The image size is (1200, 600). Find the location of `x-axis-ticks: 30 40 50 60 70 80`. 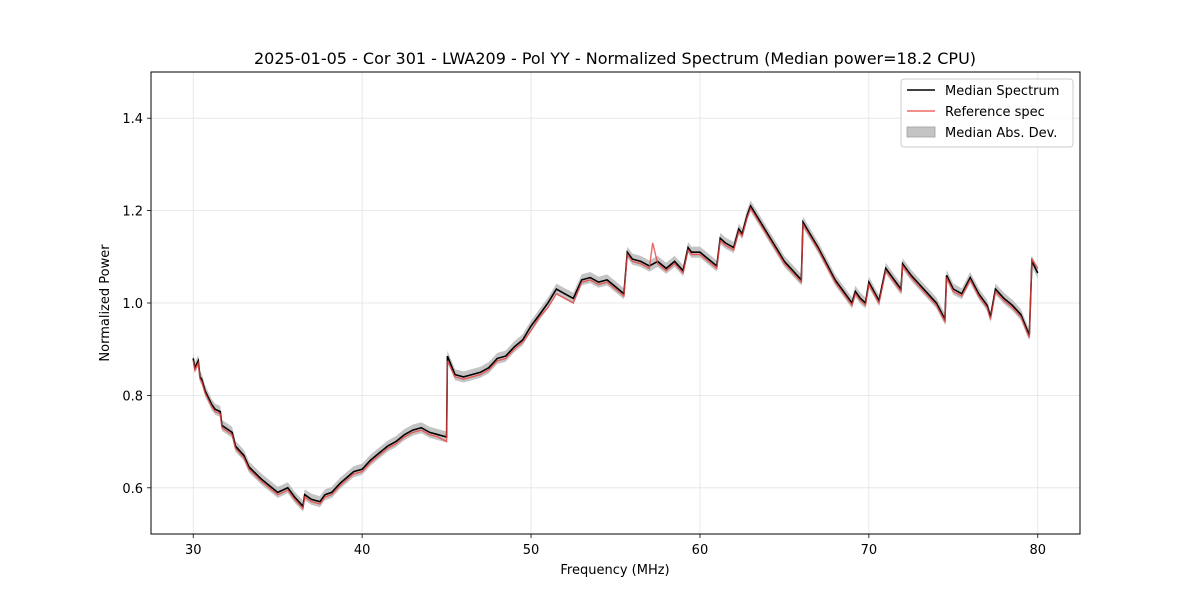

x-axis-ticks: 30 40 50 60 70 80 is located at coordinates (615, 546).